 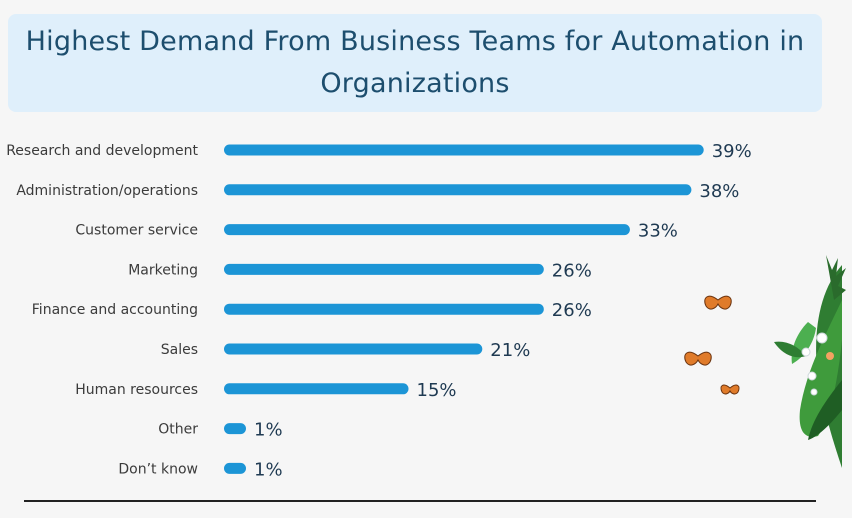 What do you see at coordinates (420, 501) in the screenshot?
I see `bottom-rule` at bounding box center [420, 501].